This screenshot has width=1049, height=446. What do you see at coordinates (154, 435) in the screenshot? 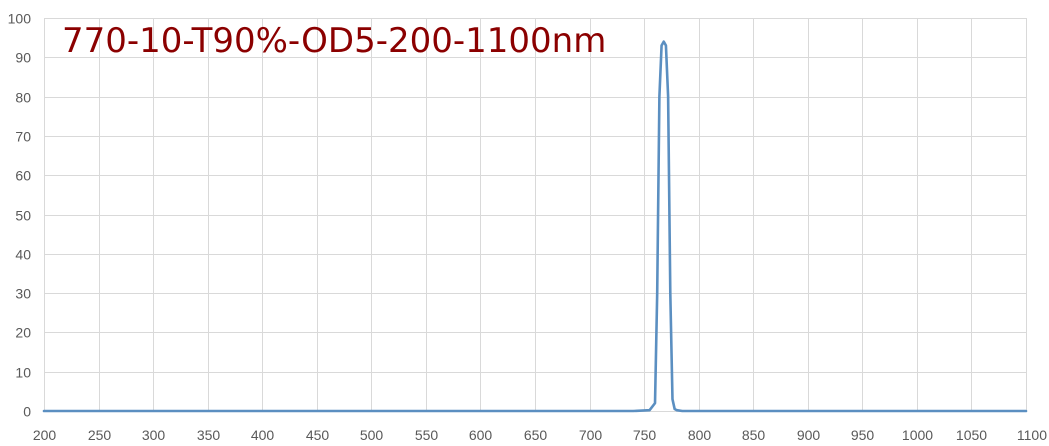
I see `x-tick-label: 300` at bounding box center [154, 435].